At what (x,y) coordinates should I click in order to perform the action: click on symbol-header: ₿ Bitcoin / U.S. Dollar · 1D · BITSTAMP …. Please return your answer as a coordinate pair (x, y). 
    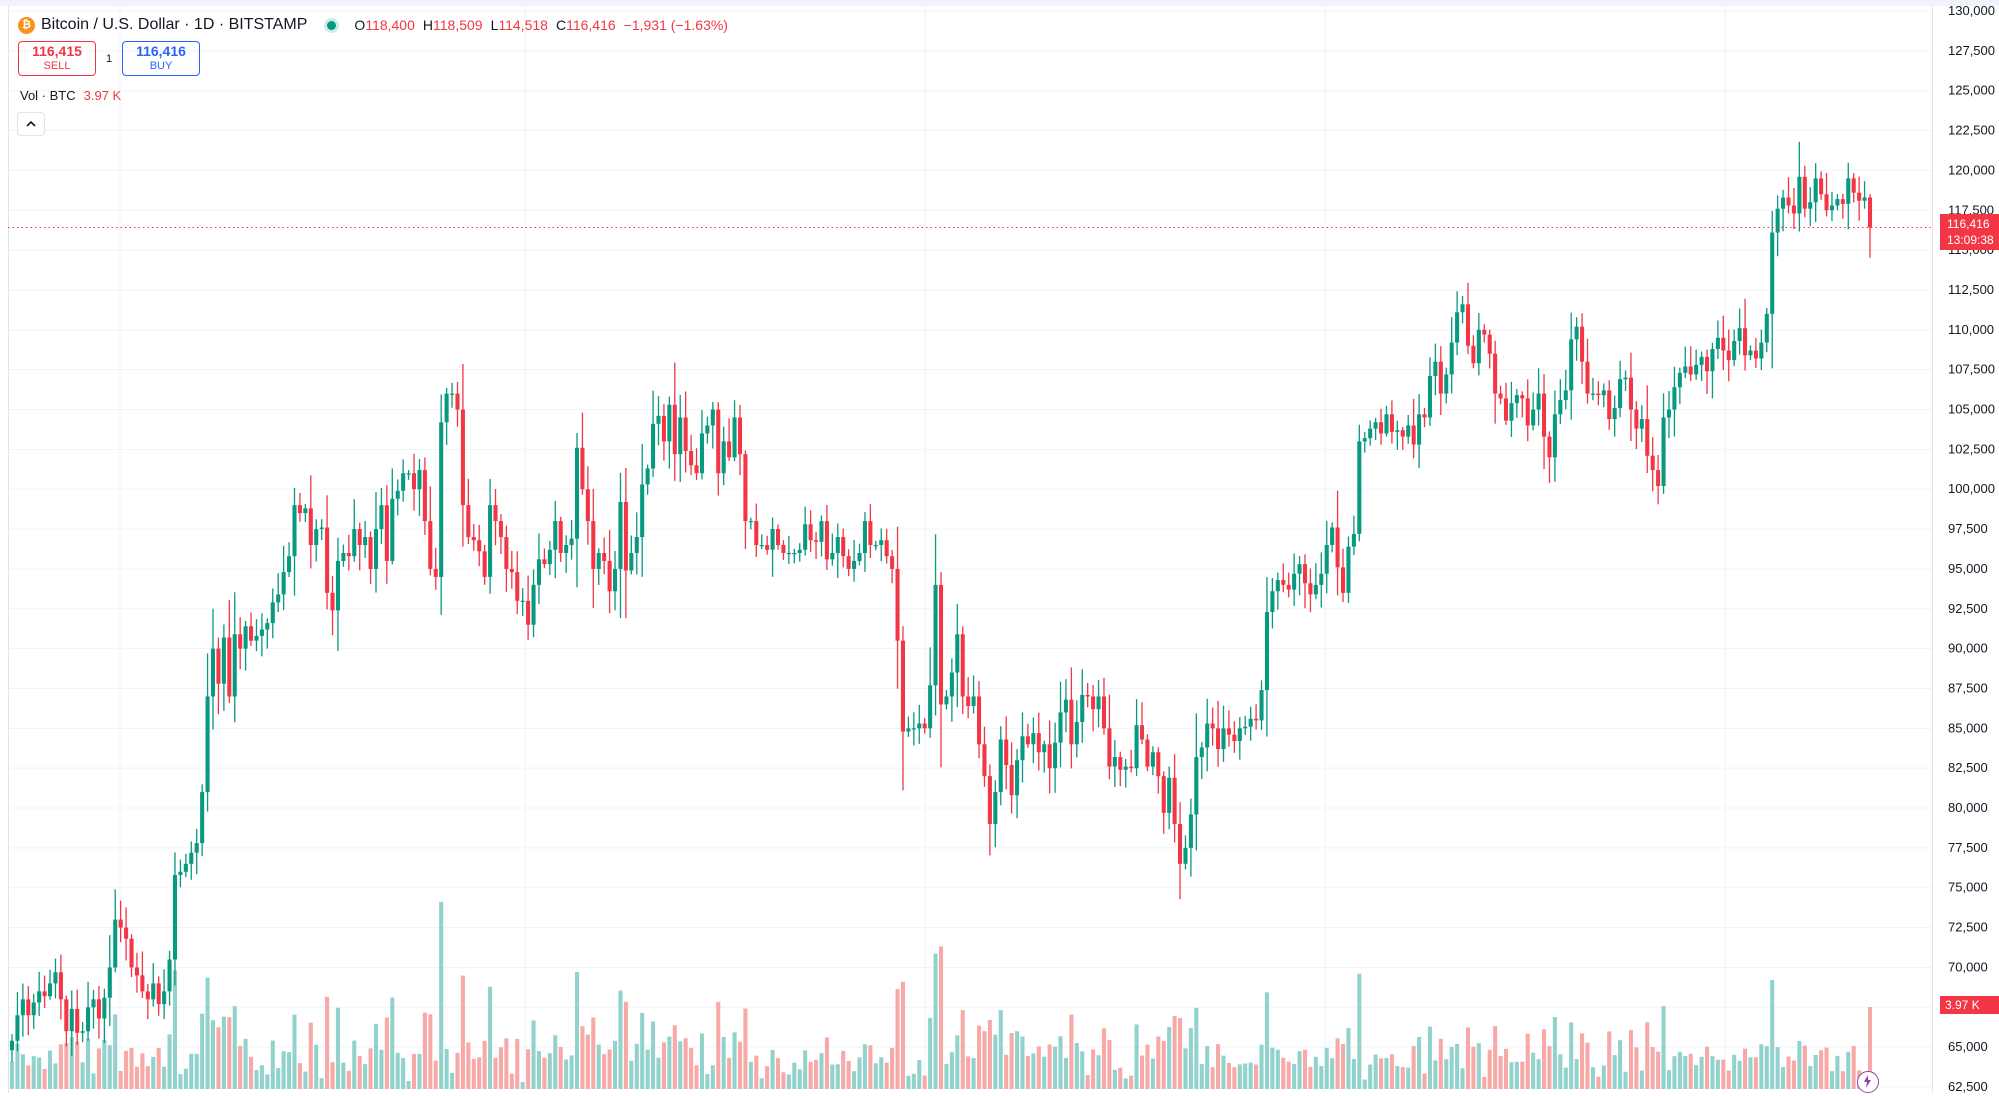
    Looking at the image, I should click on (373, 25).